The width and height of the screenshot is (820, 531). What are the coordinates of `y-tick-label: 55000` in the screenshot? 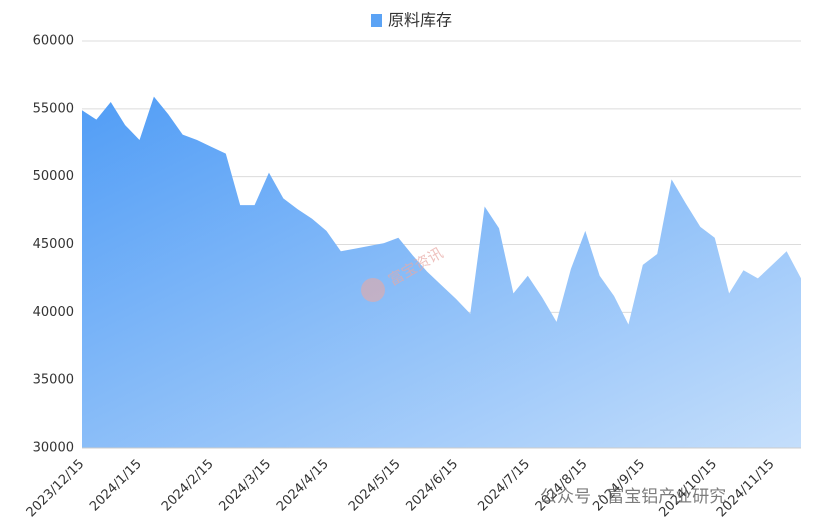 It's located at (53, 108).